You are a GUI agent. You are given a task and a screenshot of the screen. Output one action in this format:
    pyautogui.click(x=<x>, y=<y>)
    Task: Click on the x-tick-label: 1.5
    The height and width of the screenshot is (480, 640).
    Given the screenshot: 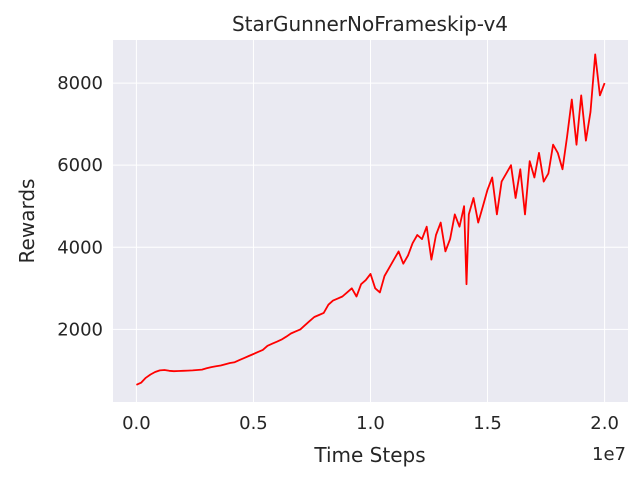 What is the action you would take?
    pyautogui.click(x=487, y=423)
    